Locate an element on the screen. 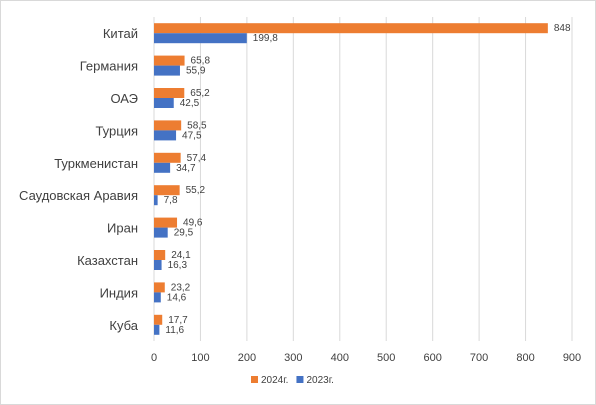 The height and width of the screenshot is (405, 596). x-tick-label: 300 is located at coordinates (293, 358).